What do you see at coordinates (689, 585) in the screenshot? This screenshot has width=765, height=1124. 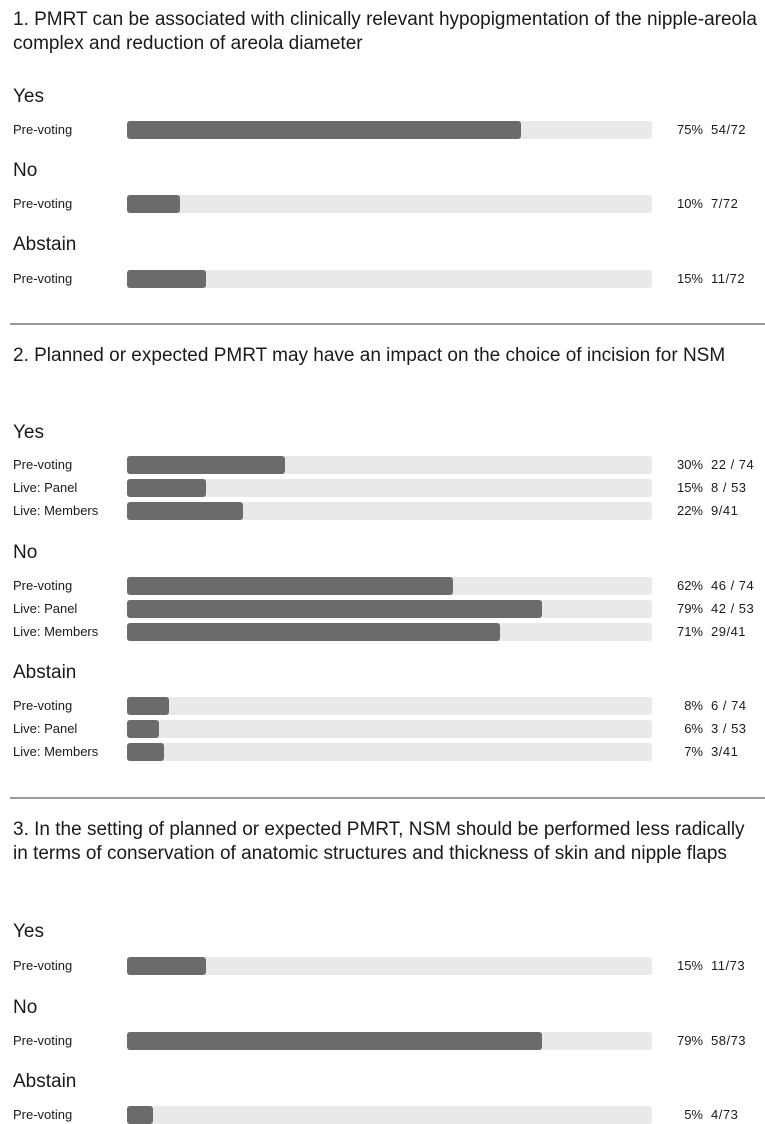 I see `bar-percent: 62%` at bounding box center [689, 585].